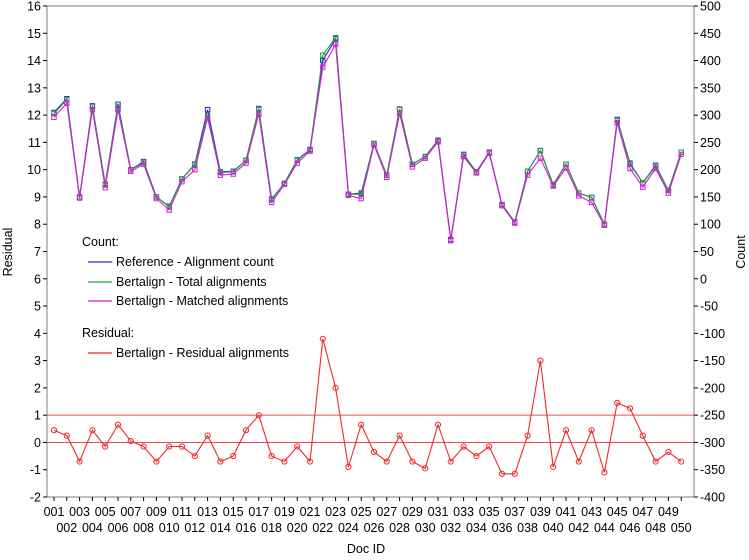  What do you see at coordinates (710, 34) in the screenshot?
I see `y-right-tick-label: 450` at bounding box center [710, 34].